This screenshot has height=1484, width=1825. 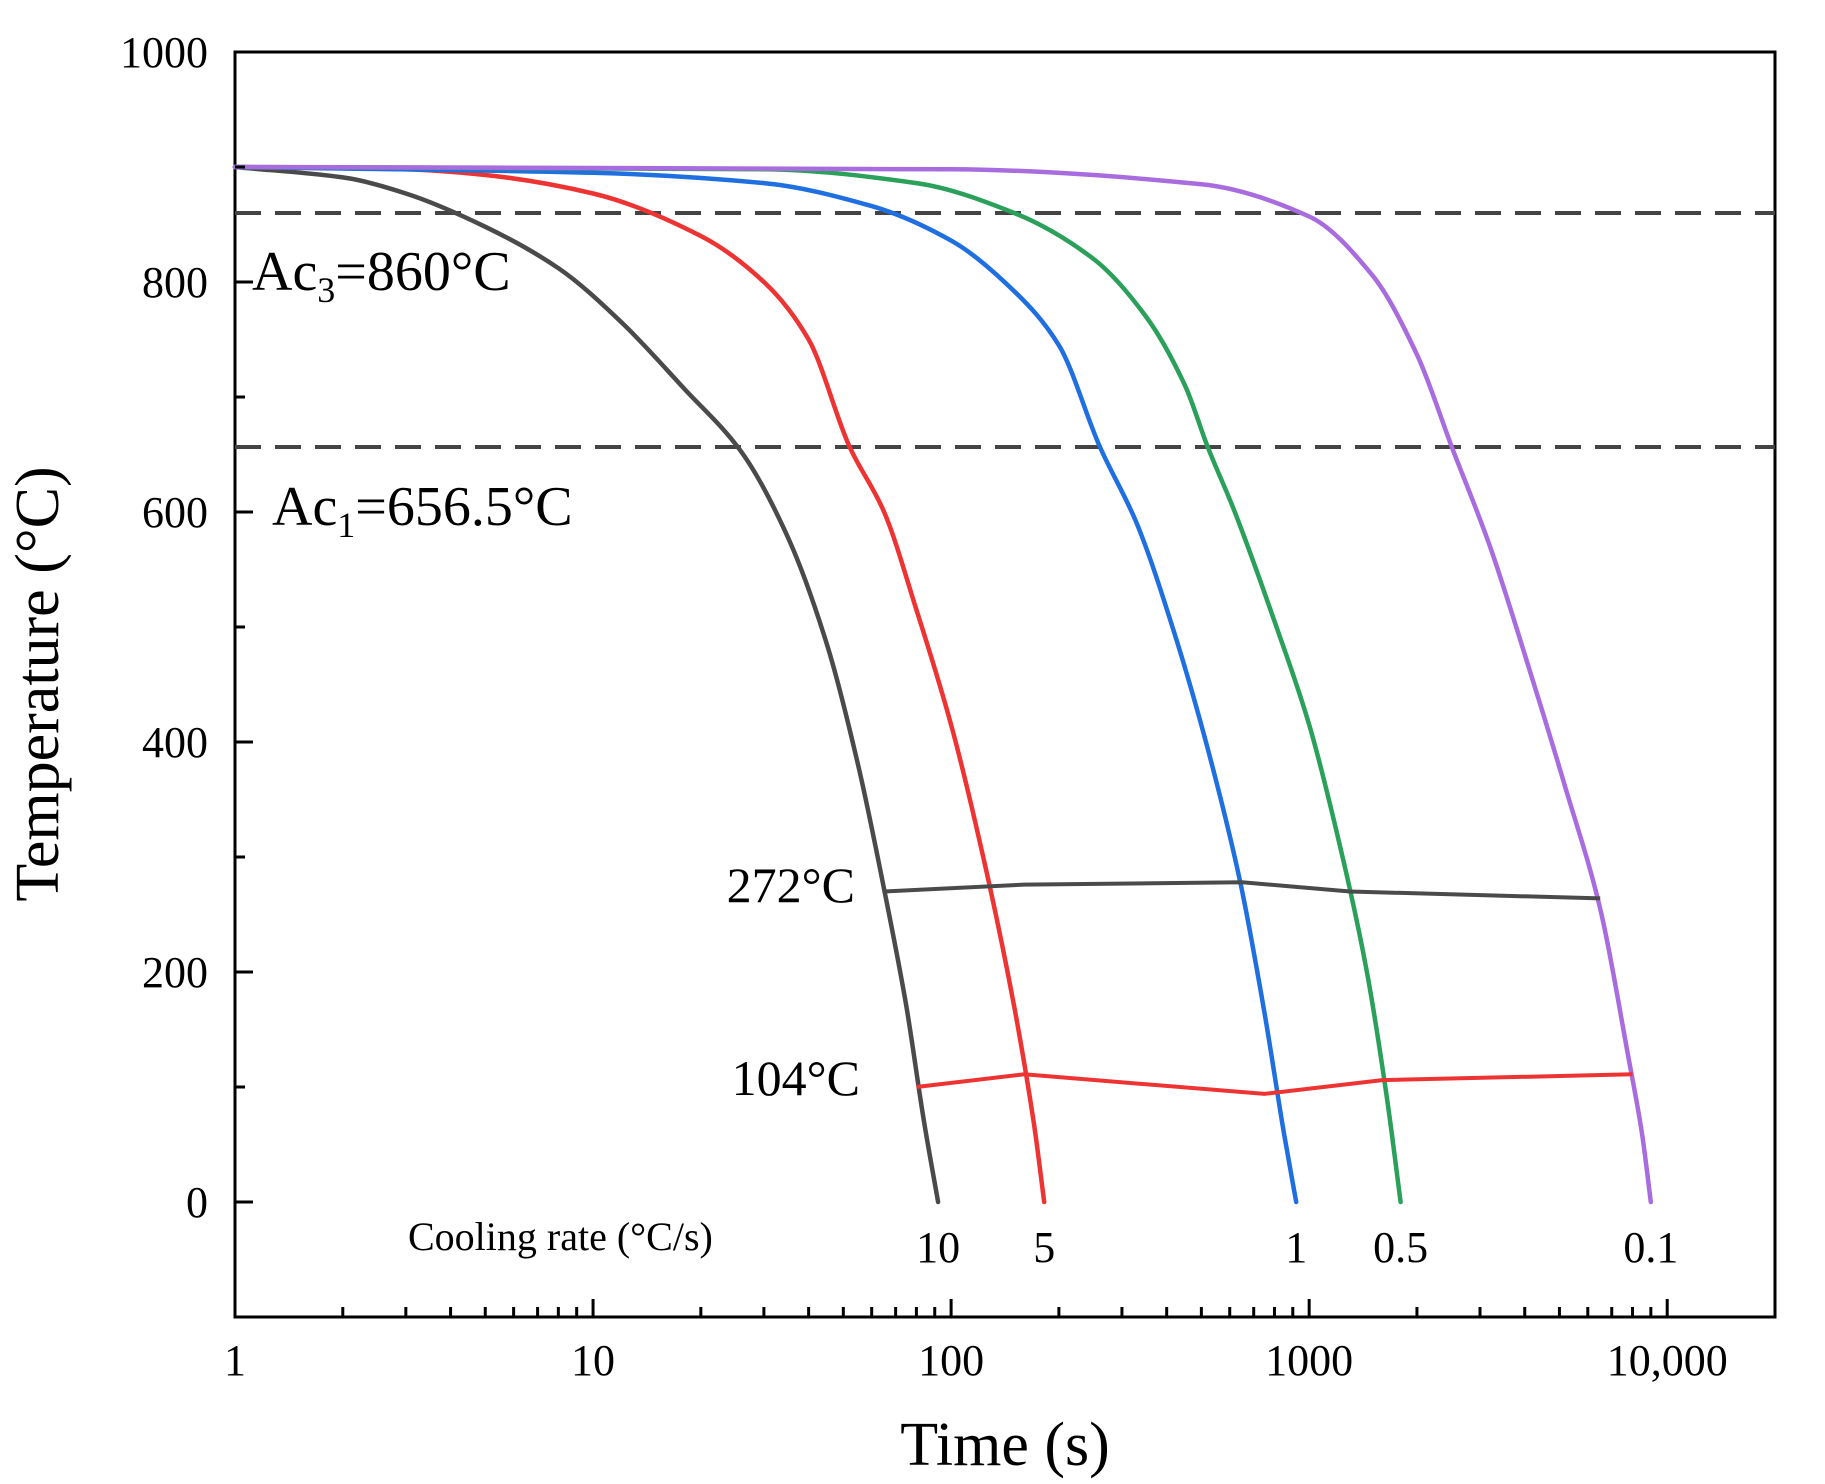 I want to click on y-tick-label-1000: 1000, so click(x=164, y=52).